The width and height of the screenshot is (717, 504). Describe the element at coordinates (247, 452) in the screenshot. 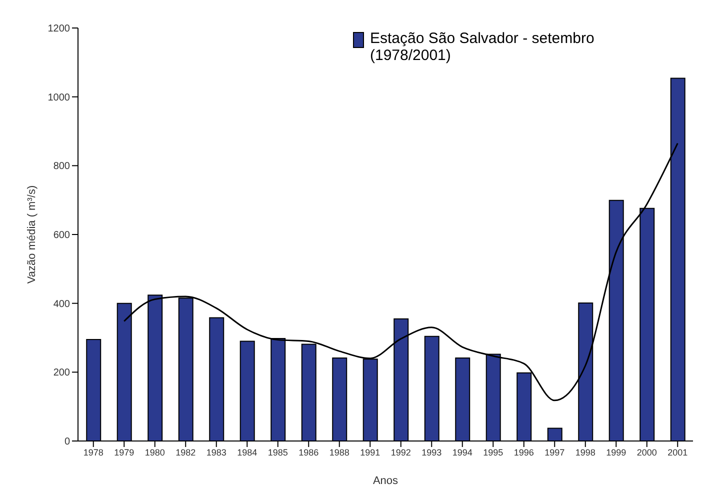

I see `x-tick-label: 1984` at that location.